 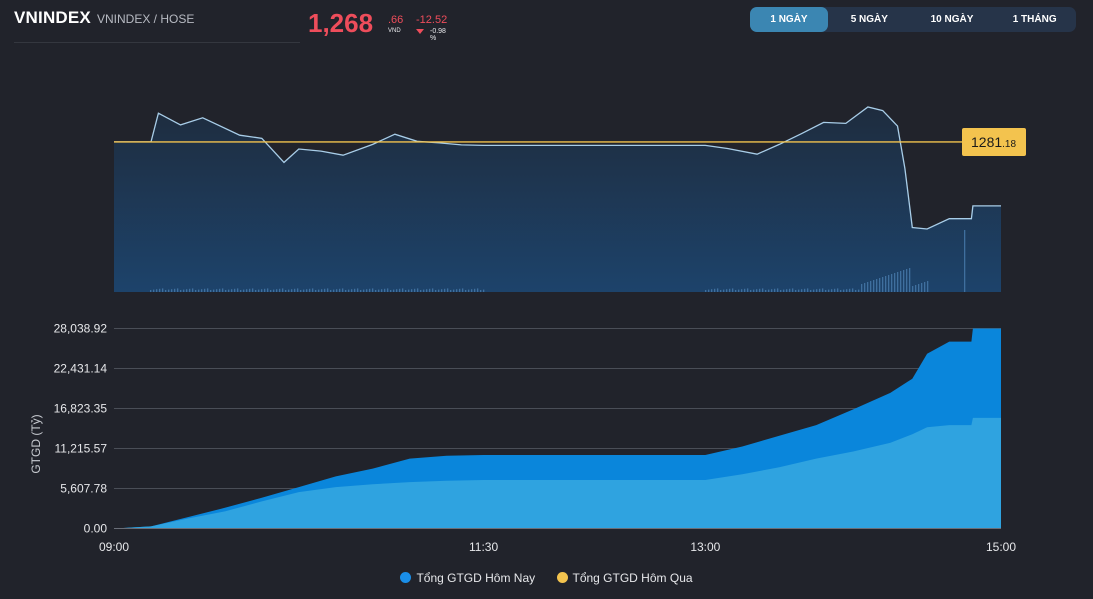 I want to click on y-tick-label: 22,431.14, so click(x=81, y=369).